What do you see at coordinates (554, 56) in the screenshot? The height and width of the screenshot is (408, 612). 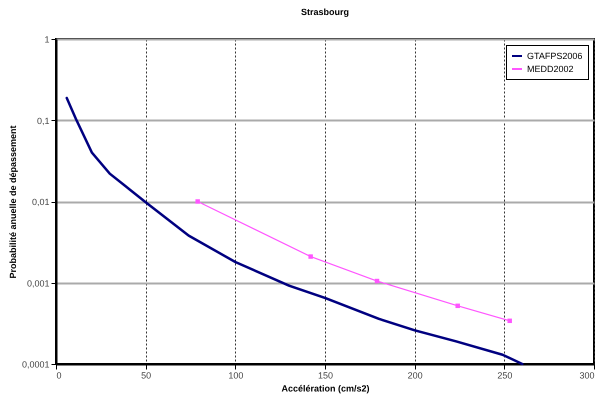 I see `legend-label: GTAFPS2006` at bounding box center [554, 56].